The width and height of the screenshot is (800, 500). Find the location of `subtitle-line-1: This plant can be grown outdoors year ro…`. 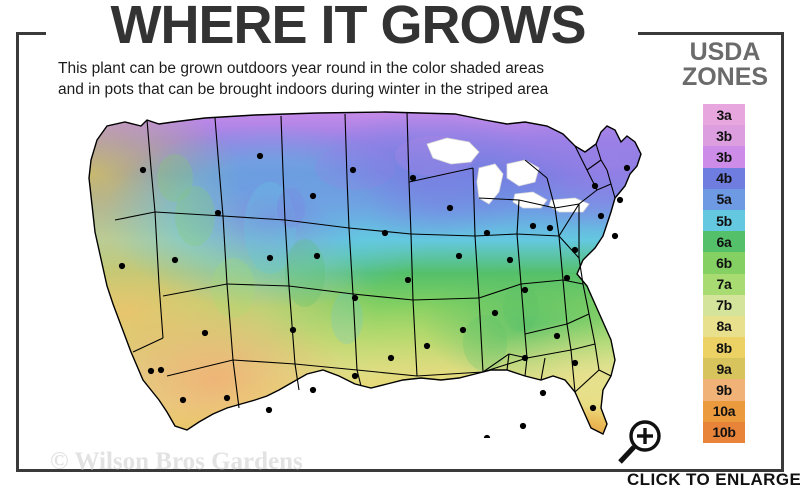

subtitle-line-1: This plant can be grown outdoors year ro… is located at coordinates (301, 68).